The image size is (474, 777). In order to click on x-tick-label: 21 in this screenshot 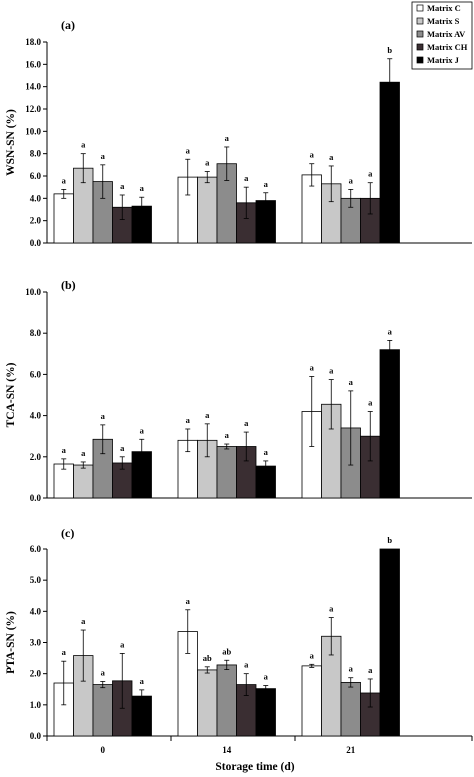, I will do `click(351, 750)`.